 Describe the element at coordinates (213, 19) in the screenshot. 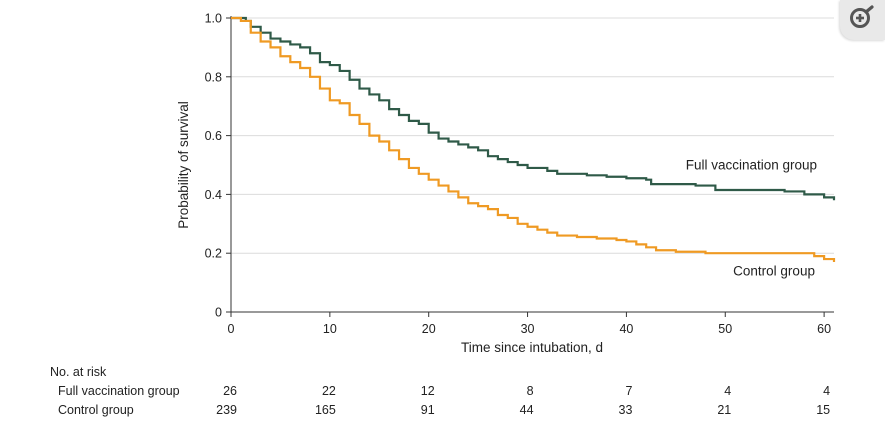

I see `y-tick-label: 1.0` at that location.